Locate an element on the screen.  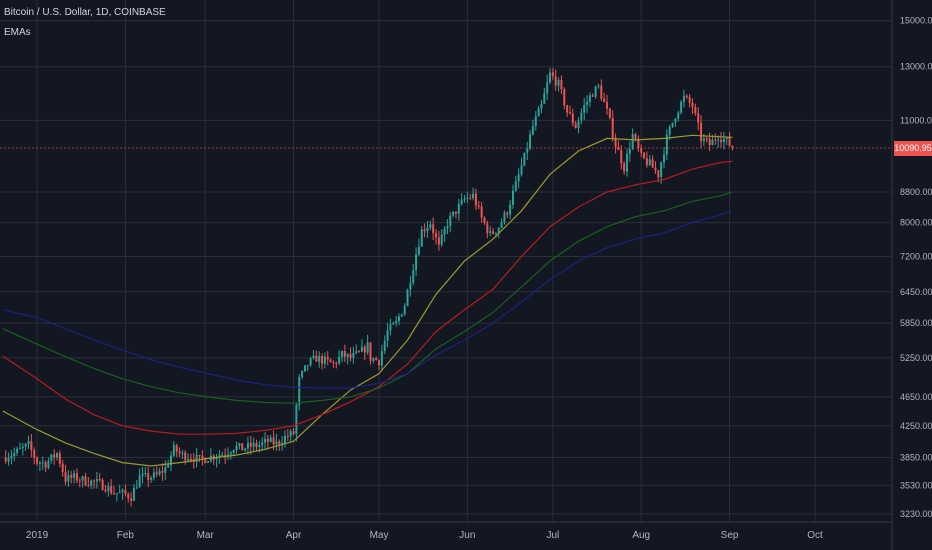
x-tick-label: 2019 is located at coordinates (37, 535).